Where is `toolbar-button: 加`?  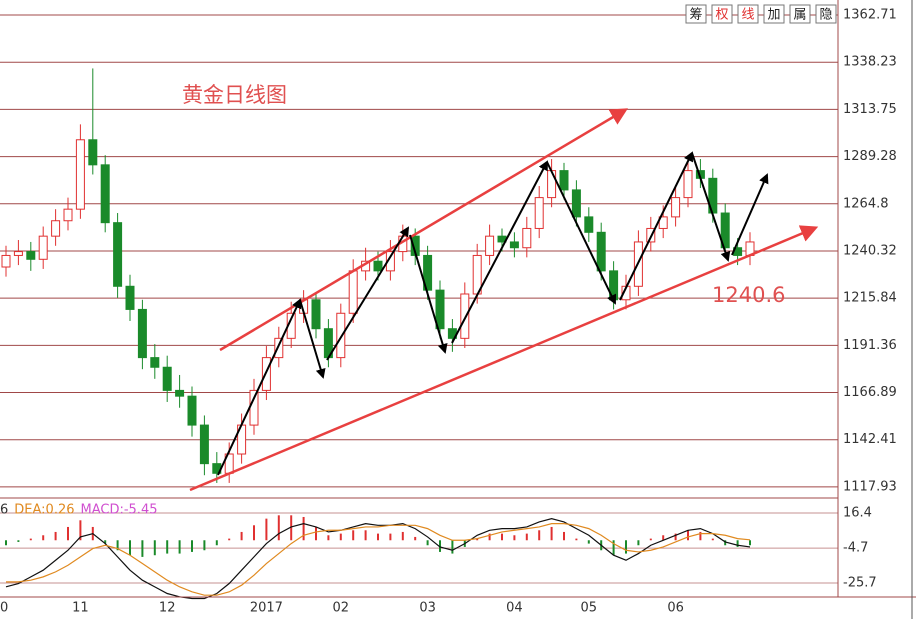
toolbar-button: 加 is located at coordinates (774, 14).